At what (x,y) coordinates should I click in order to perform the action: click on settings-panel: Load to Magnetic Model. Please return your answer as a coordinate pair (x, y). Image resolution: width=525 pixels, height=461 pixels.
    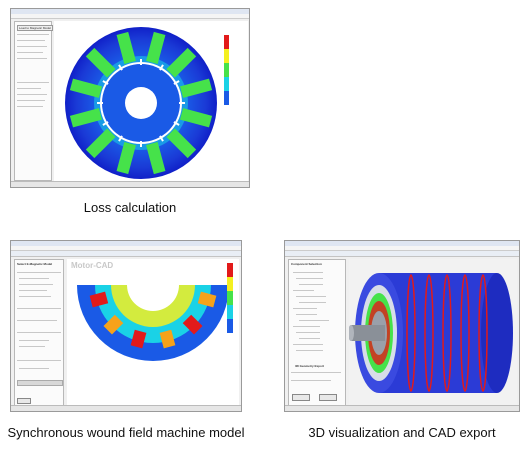
    Looking at the image, I should click on (34, 101).